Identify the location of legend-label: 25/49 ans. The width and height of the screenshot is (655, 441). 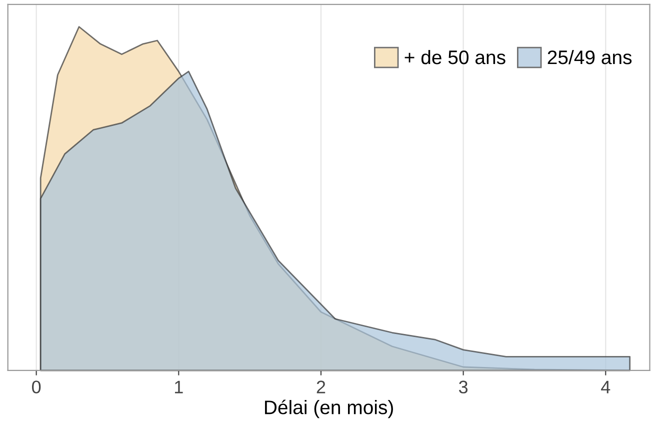
(590, 57).